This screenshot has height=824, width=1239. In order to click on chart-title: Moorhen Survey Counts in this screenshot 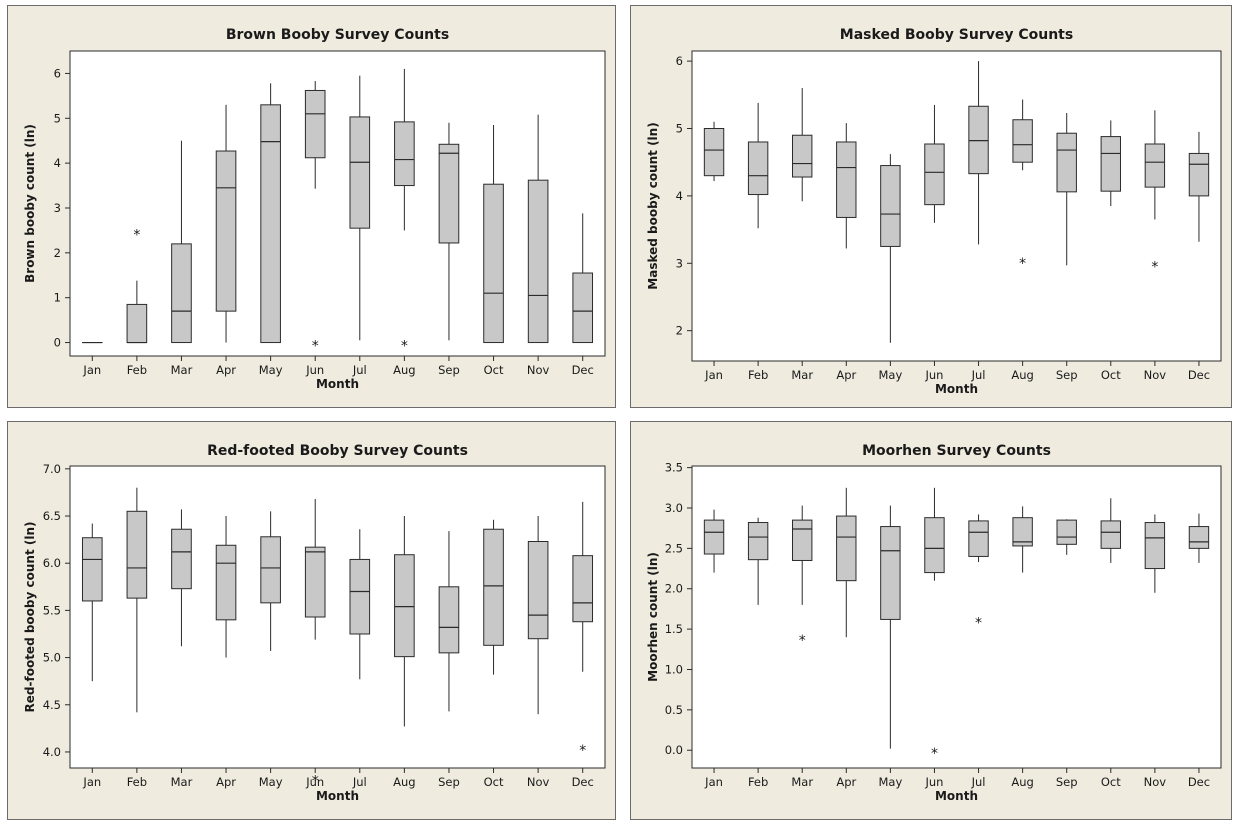, I will do `click(956, 451)`.